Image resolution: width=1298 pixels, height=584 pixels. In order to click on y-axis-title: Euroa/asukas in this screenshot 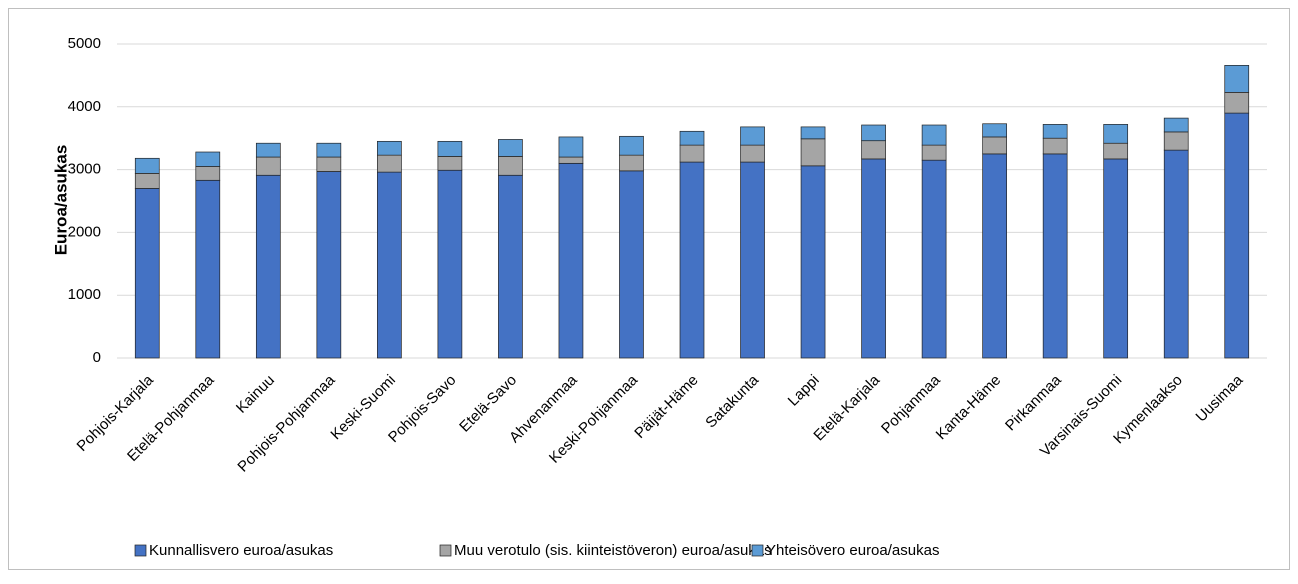, I will do `click(60, 200)`.